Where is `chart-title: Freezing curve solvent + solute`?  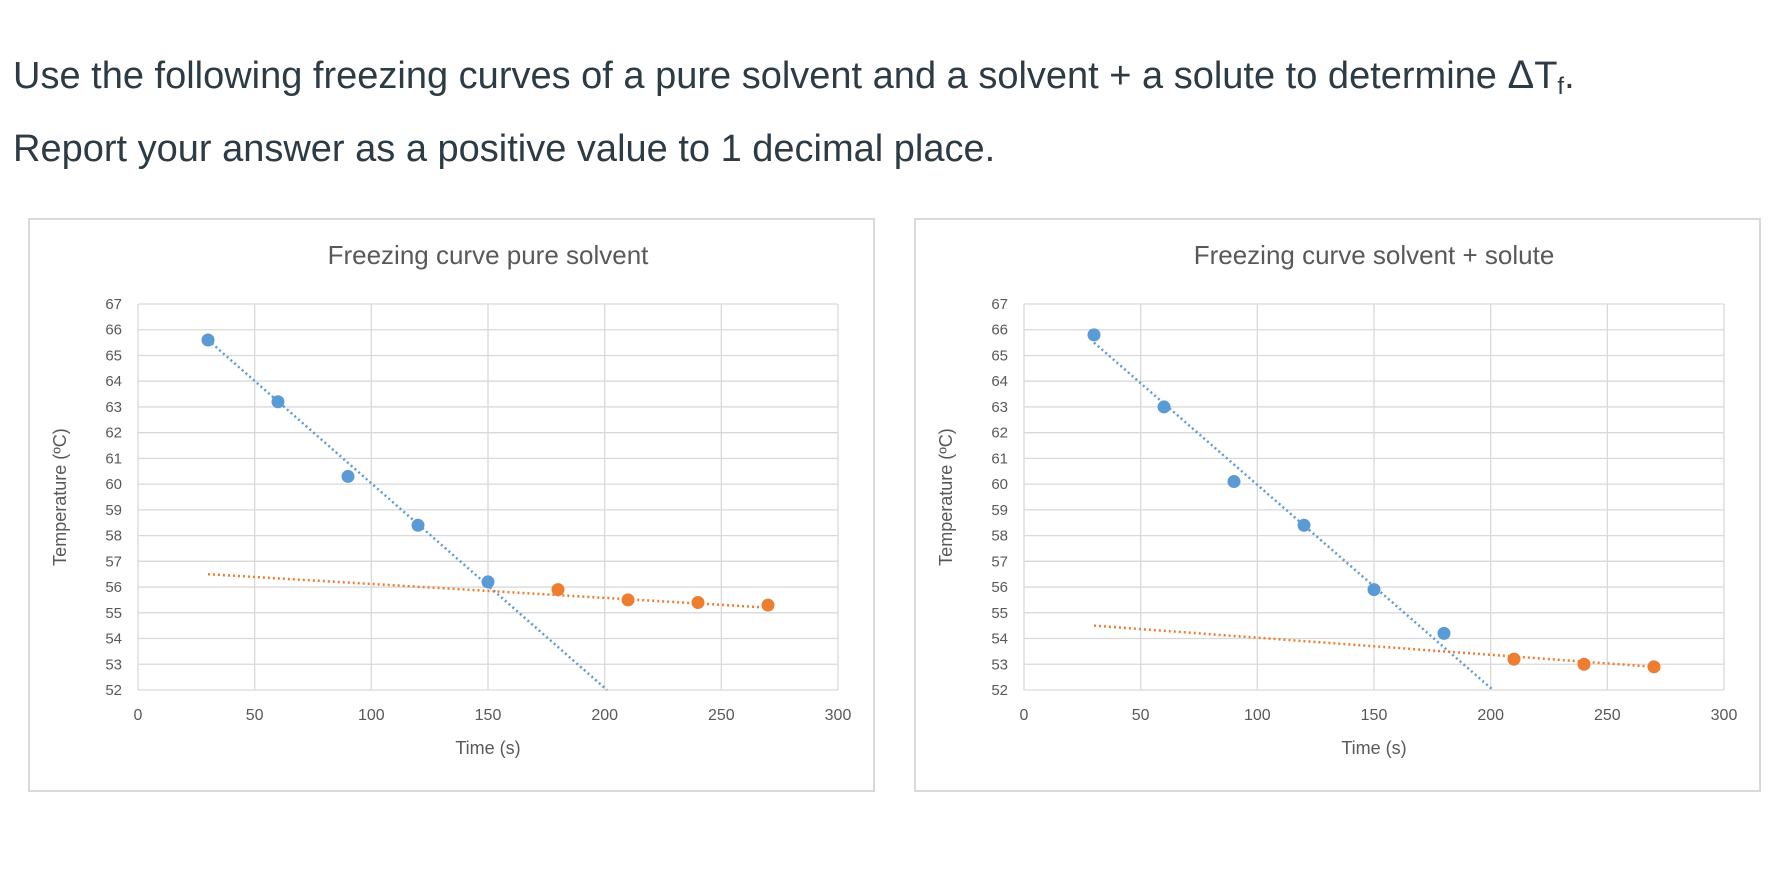
chart-title: Freezing curve solvent + solute is located at coordinates (1374, 255).